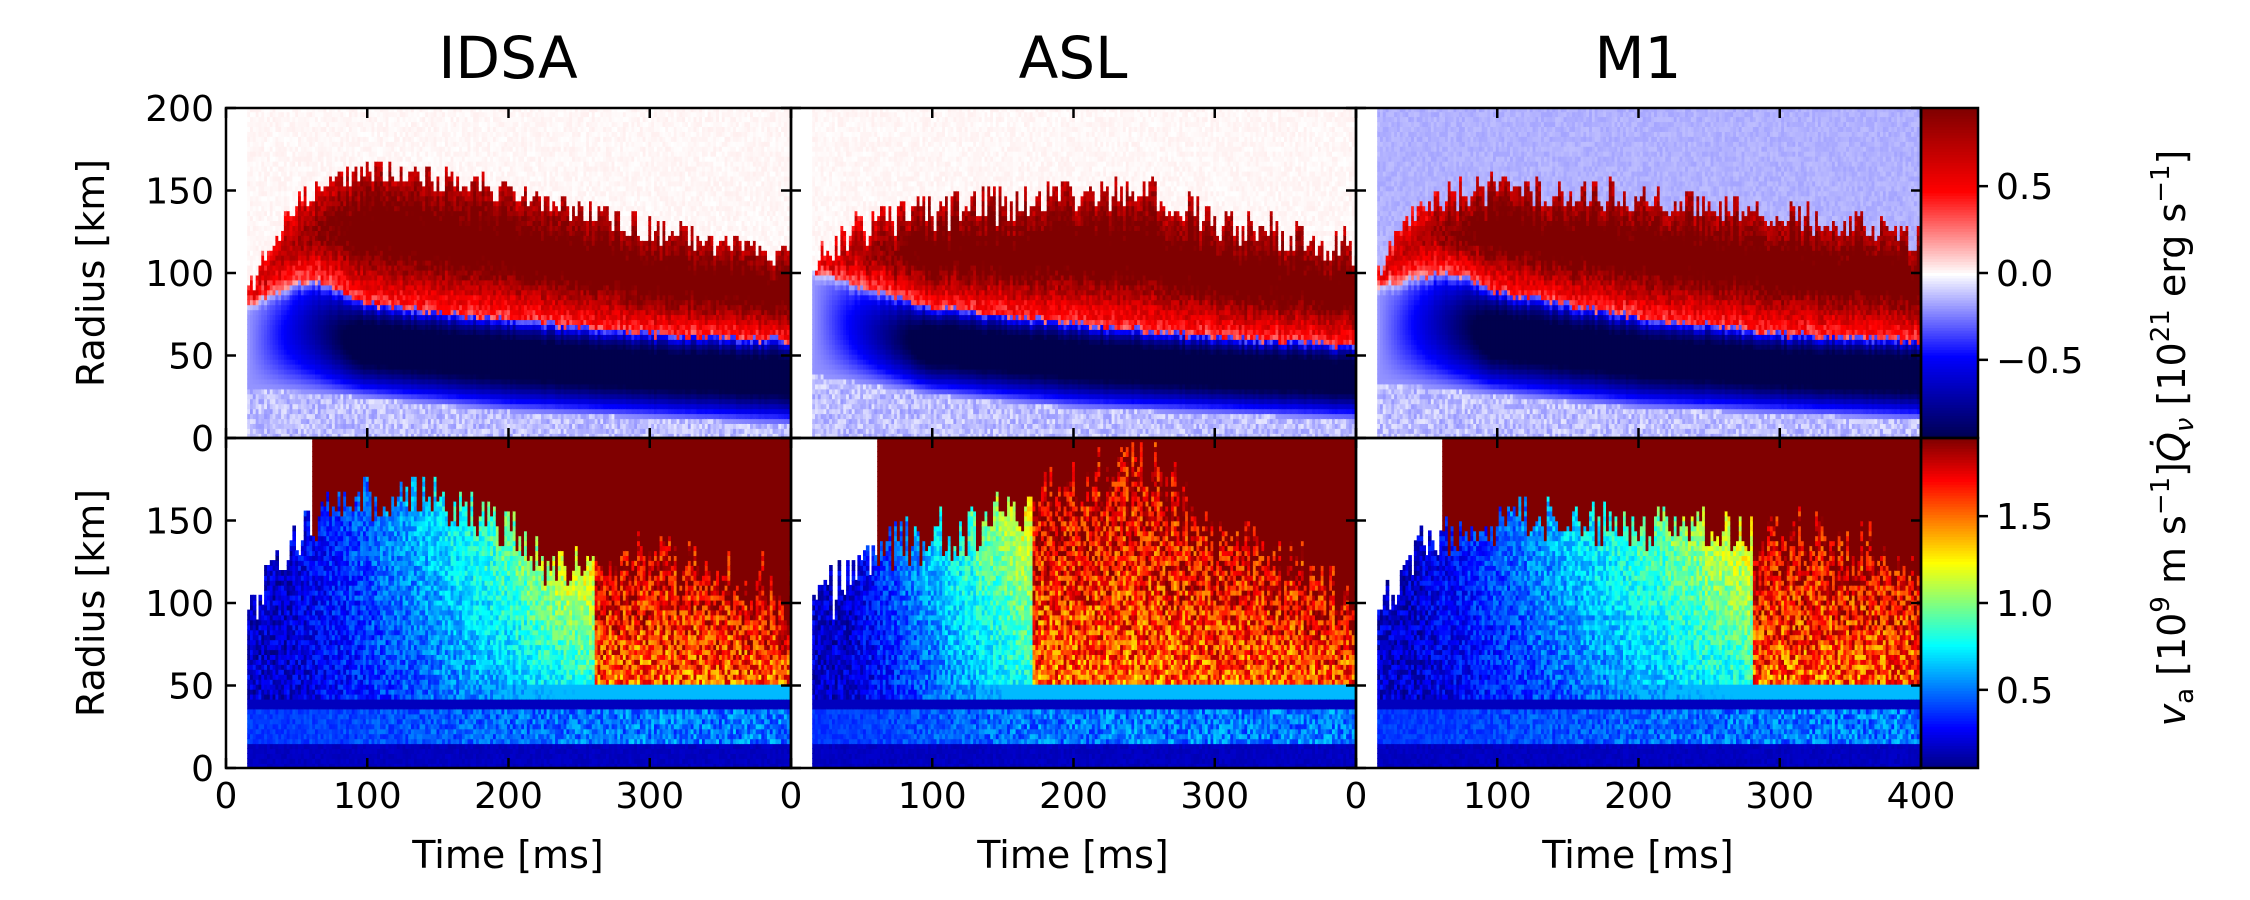 This screenshot has width=2250, height=900. Describe the element at coordinates (520, 602) in the screenshot. I see `va-map-idsa` at that location.